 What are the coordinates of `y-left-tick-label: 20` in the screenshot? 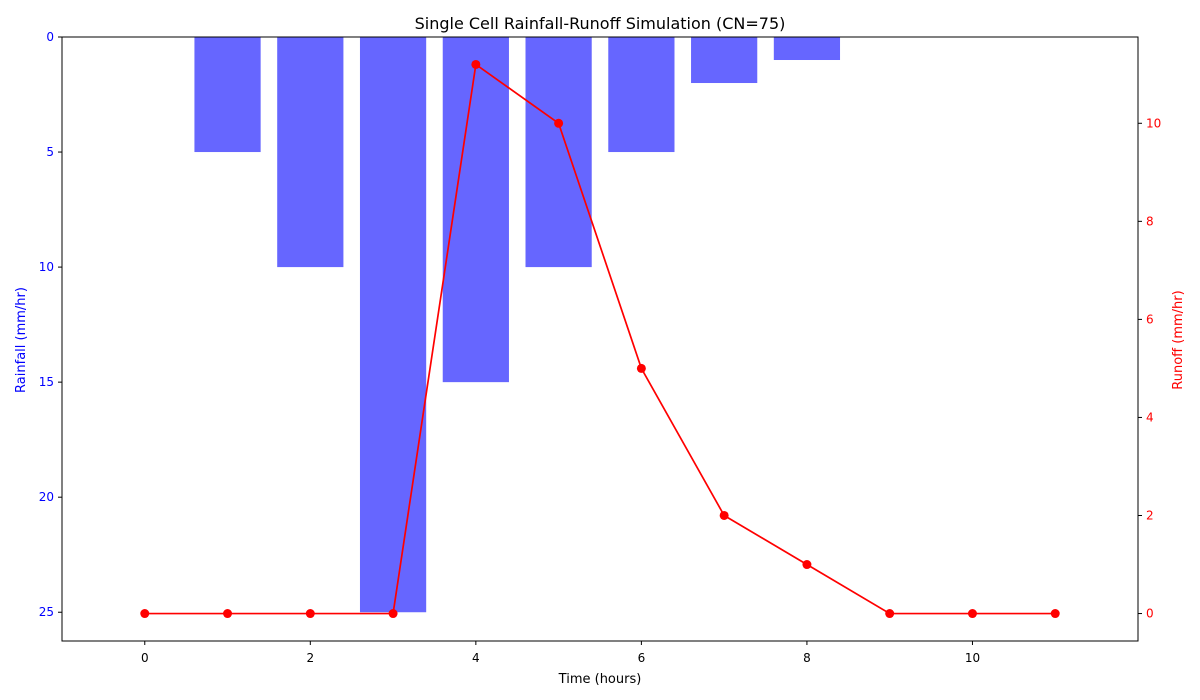 It's located at (46, 497).